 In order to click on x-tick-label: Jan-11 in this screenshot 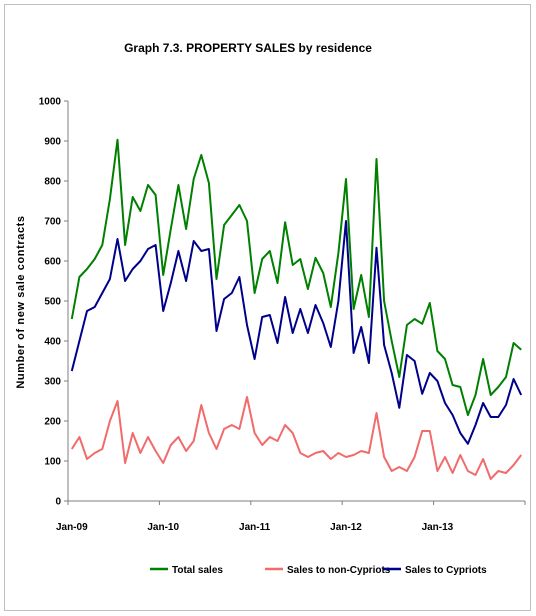, I will do `click(255, 527)`.